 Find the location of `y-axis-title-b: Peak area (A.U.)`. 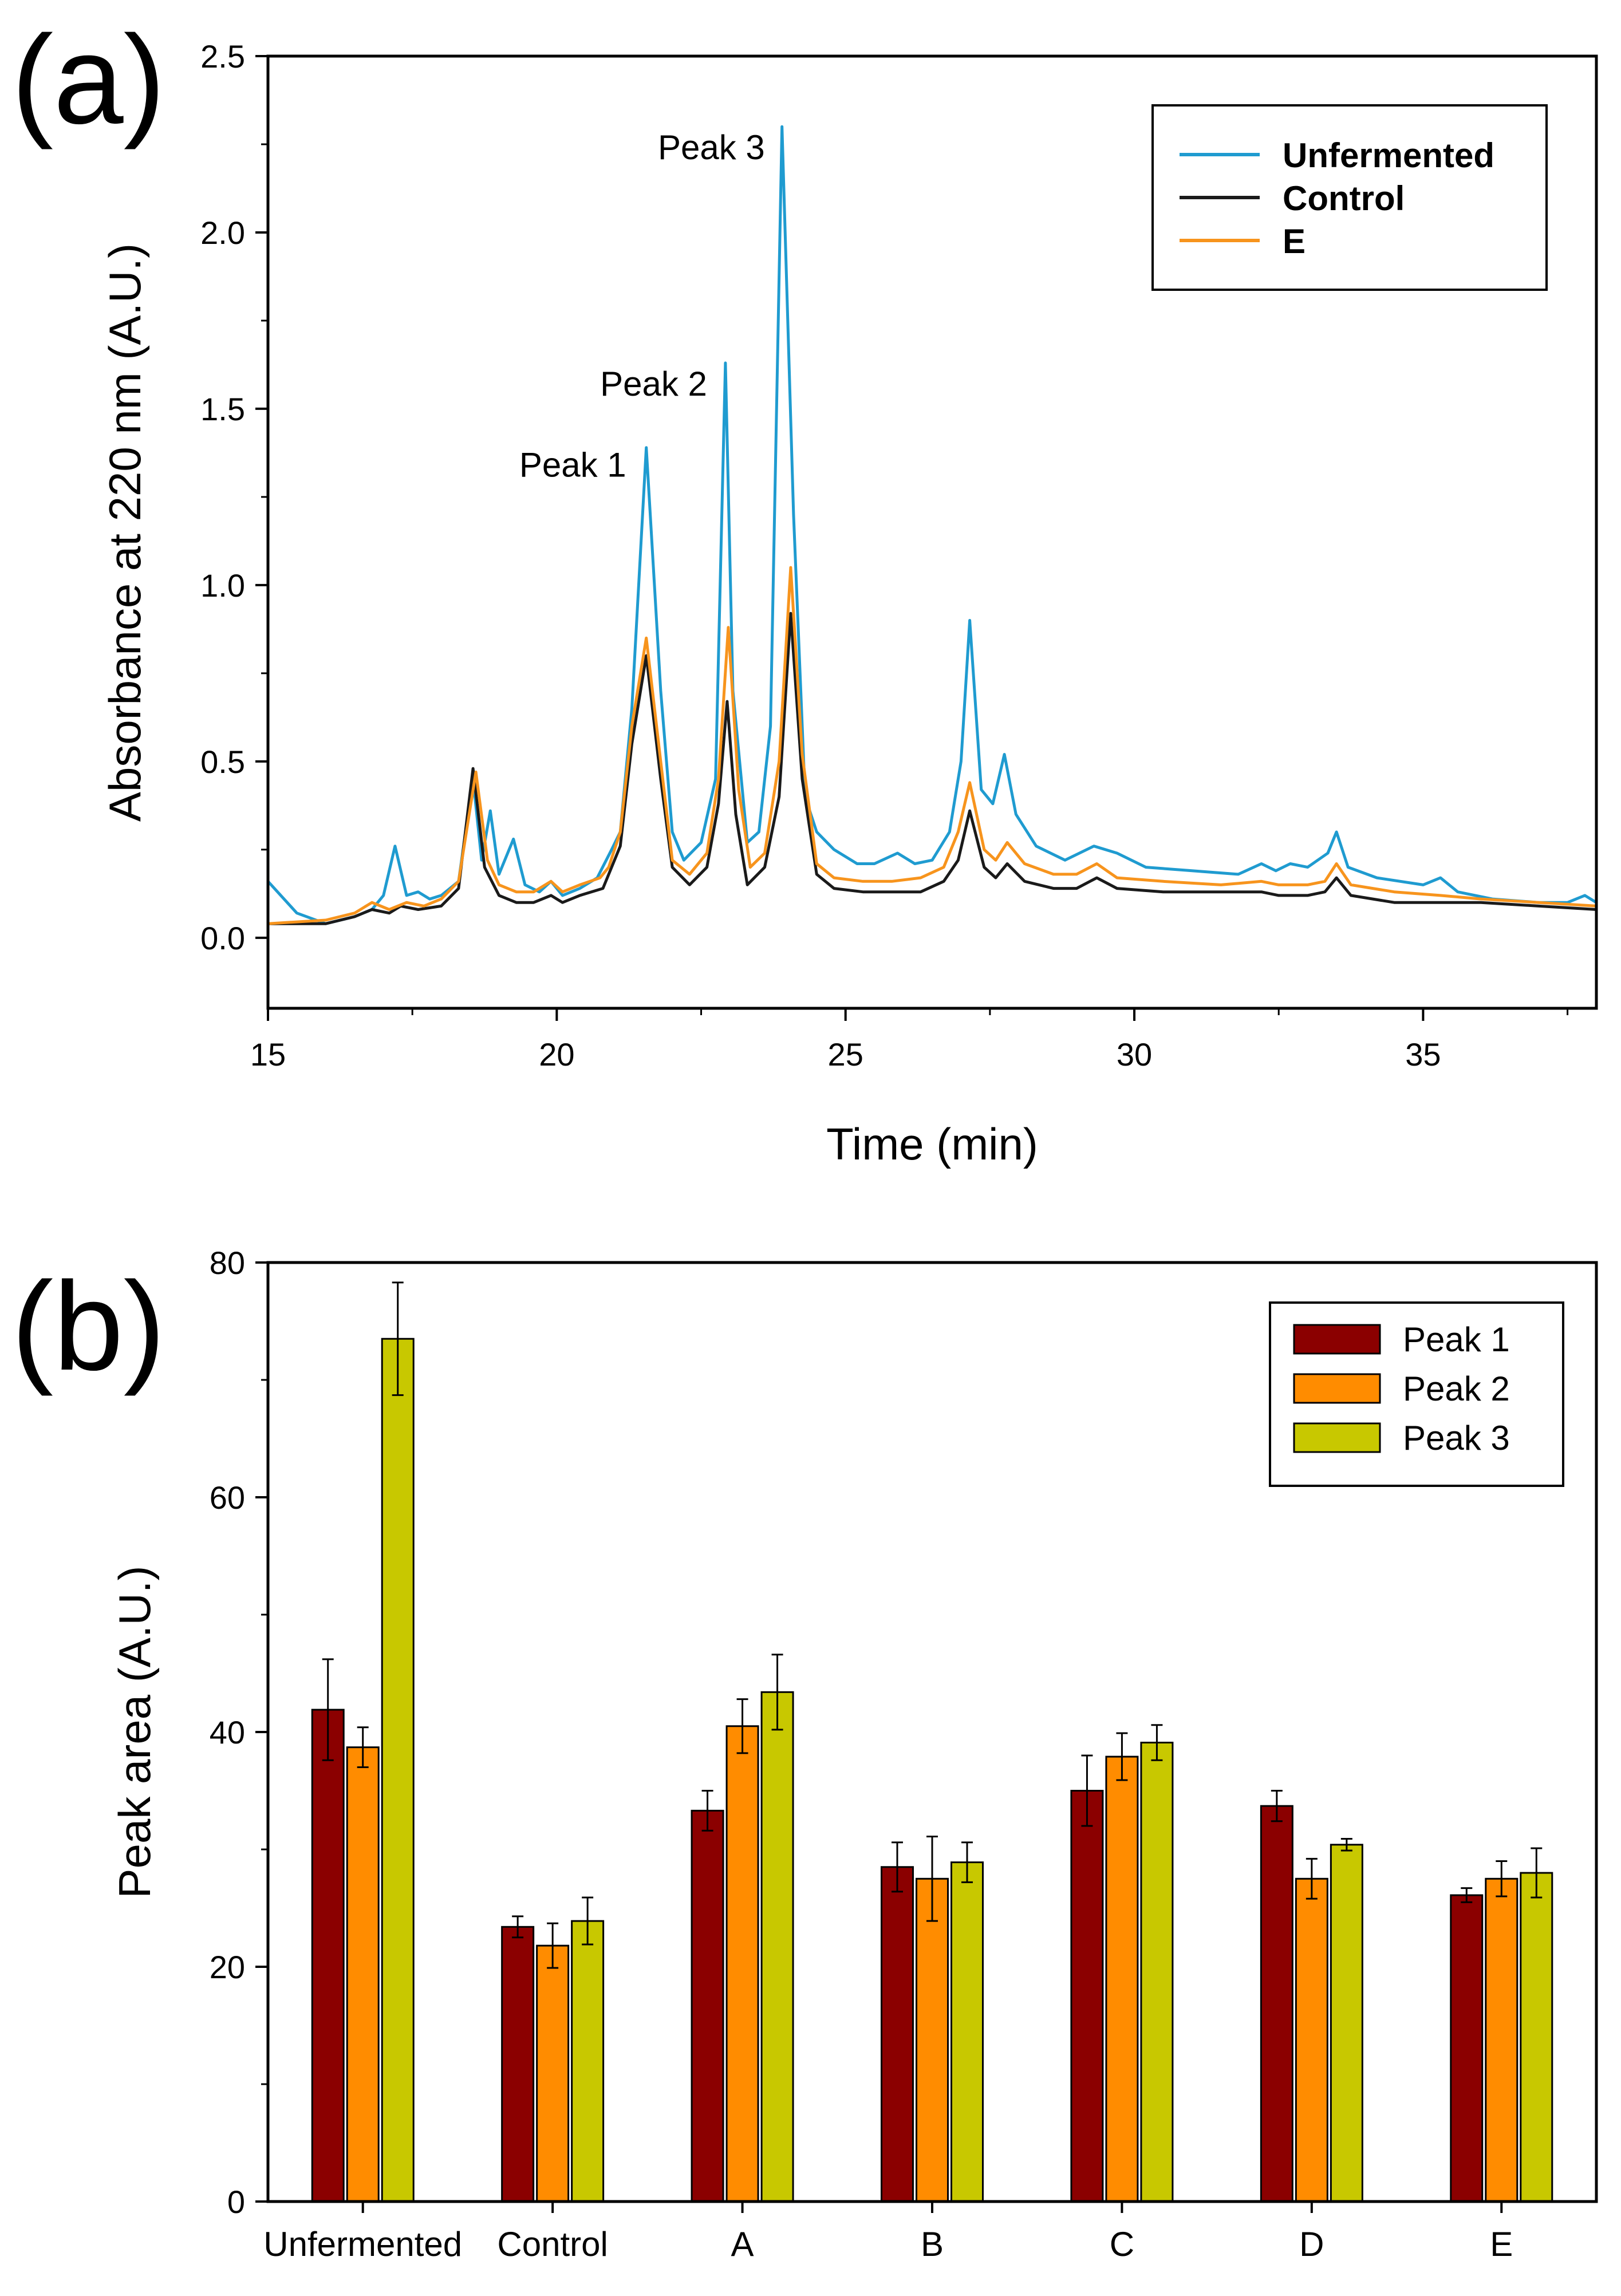

y-axis-title-b: Peak area (A.U.) is located at coordinates (134, 1732).